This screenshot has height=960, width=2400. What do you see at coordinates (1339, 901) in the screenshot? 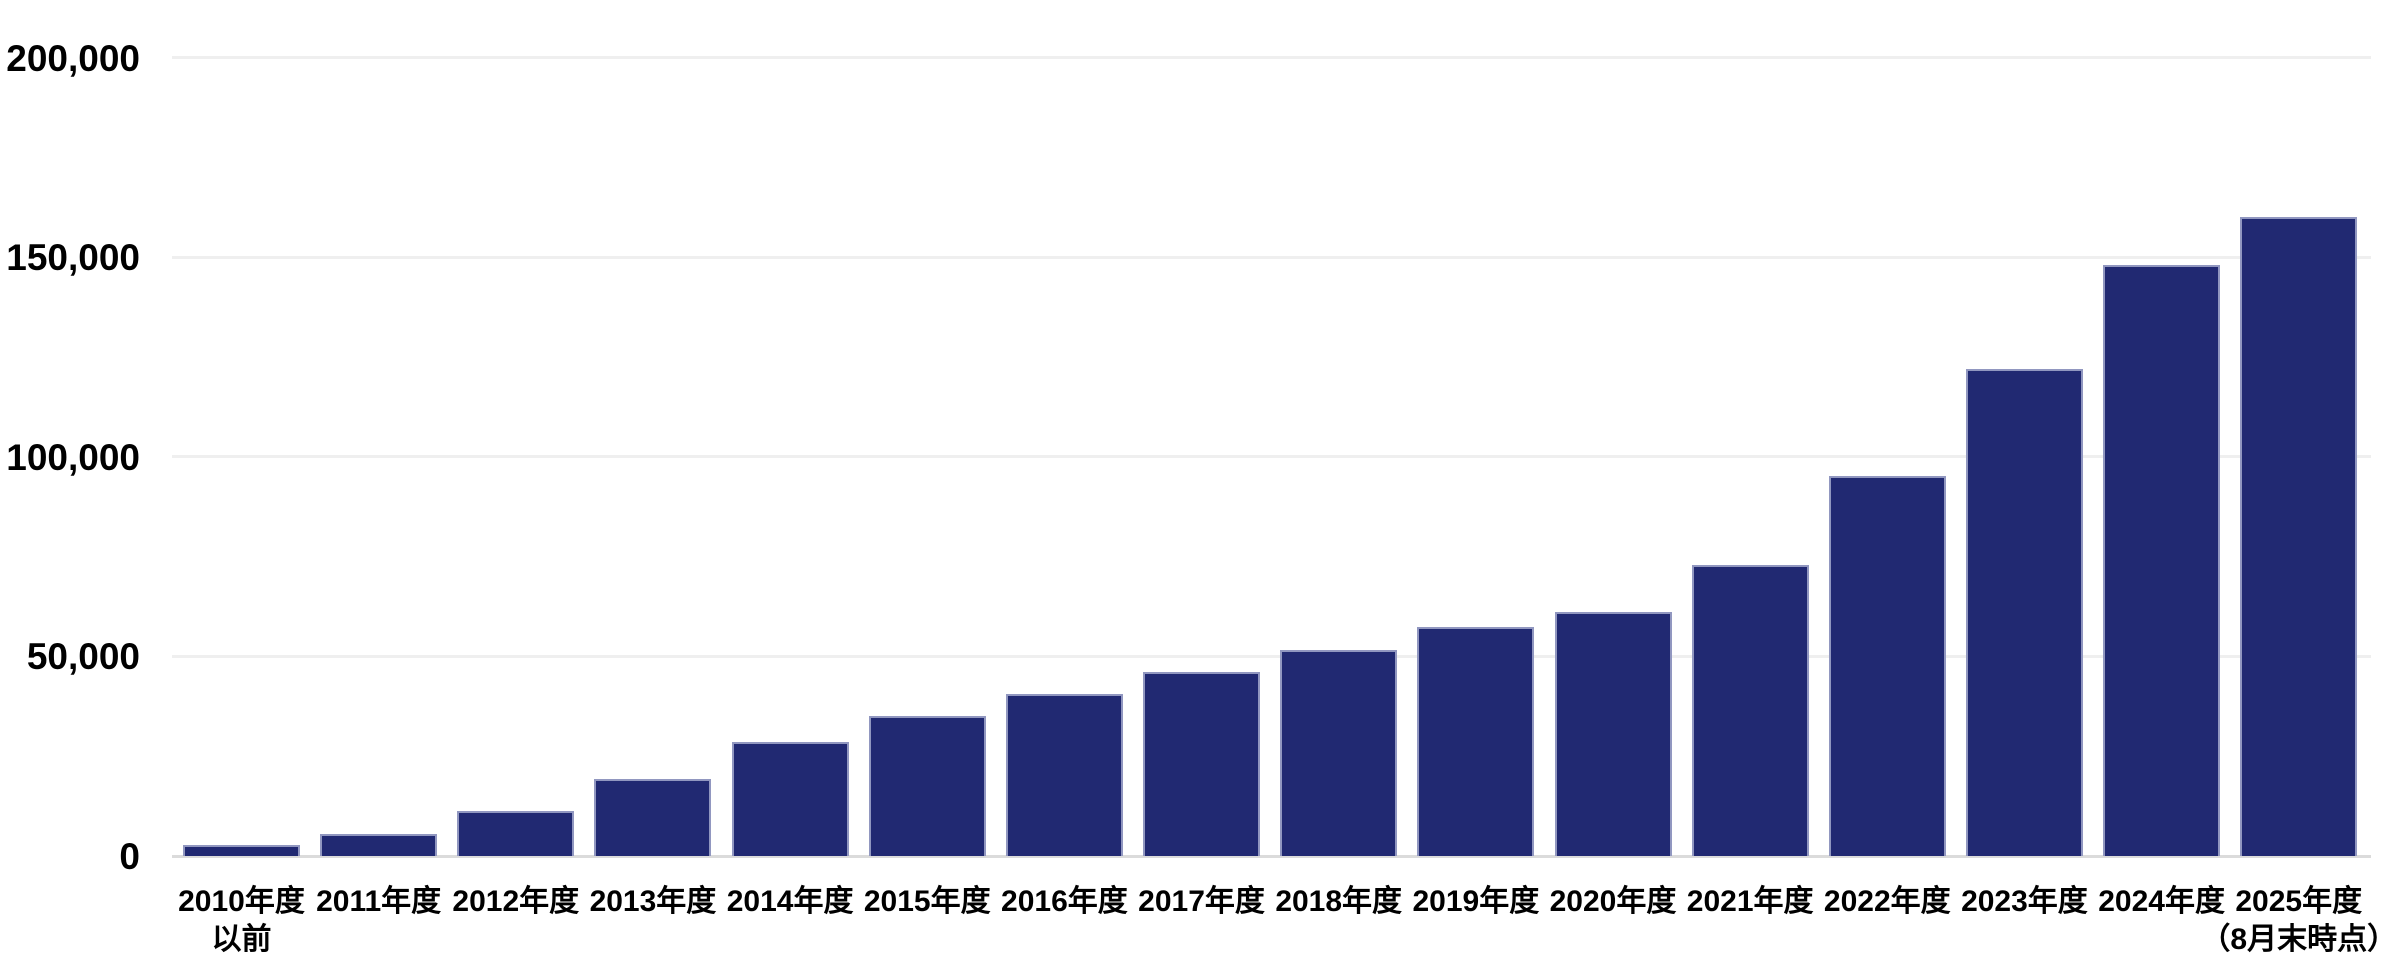
I see `x-axis-tick-label: 2018年度` at bounding box center [1339, 901].